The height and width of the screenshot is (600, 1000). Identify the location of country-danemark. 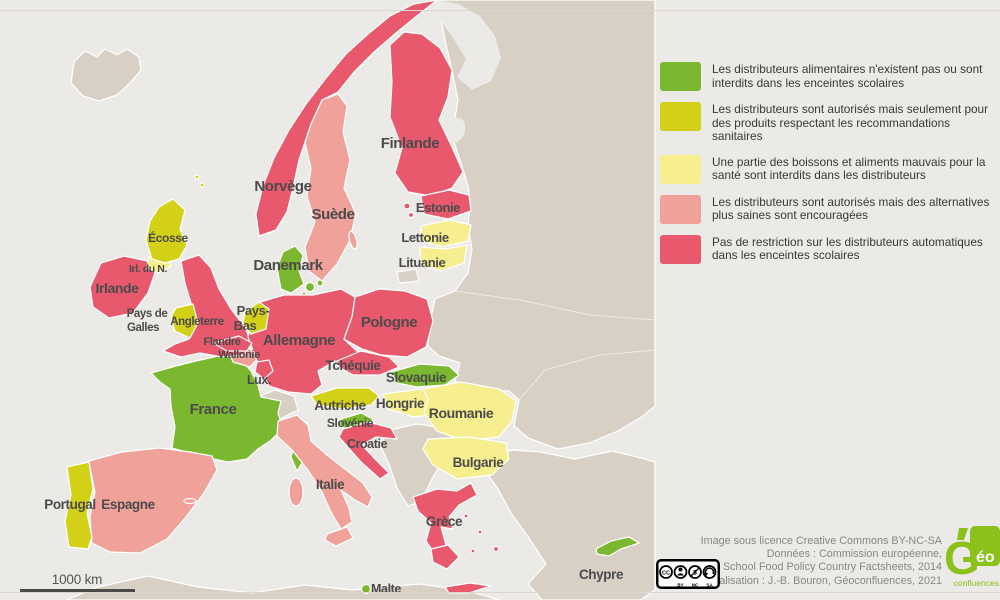
(290, 269).